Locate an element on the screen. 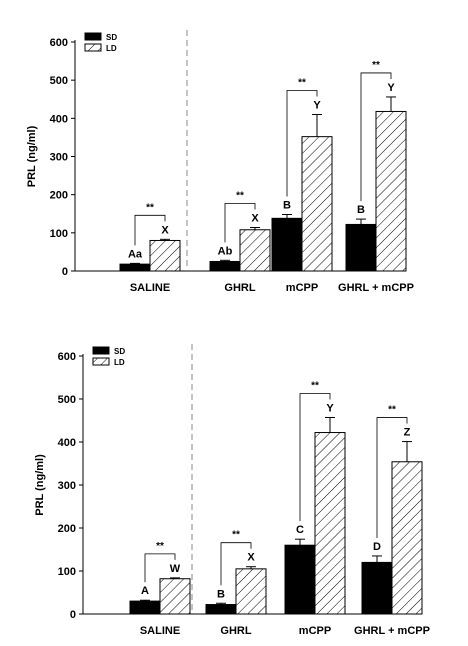  bar-label-sd: D is located at coordinates (377, 547).